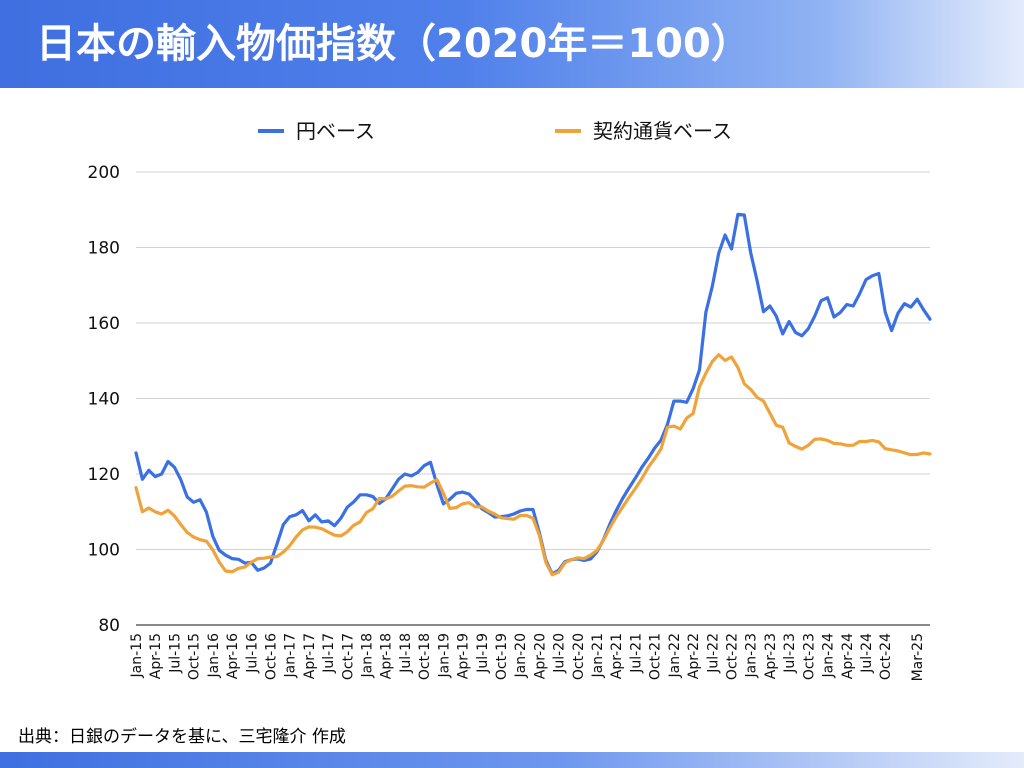 This screenshot has height=768, width=1024. I want to click on x-tick-label: Jan-16, so click(214, 656).